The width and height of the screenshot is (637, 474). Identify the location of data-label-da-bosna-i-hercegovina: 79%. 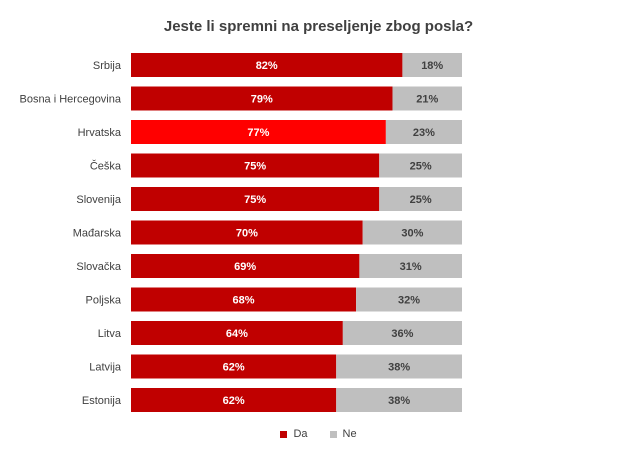
(262, 100).